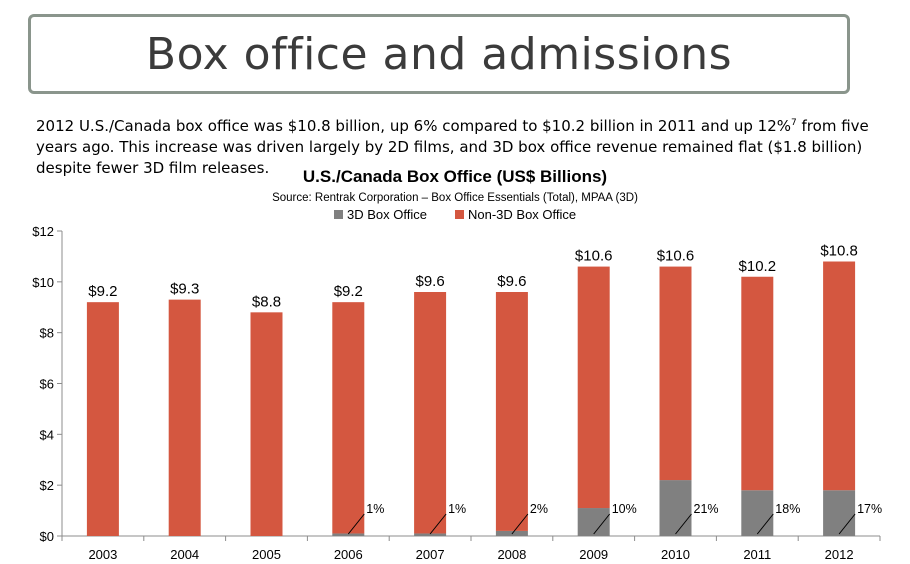 The image size is (910, 564). I want to click on total-label-2004: $9.3, so click(184, 289).